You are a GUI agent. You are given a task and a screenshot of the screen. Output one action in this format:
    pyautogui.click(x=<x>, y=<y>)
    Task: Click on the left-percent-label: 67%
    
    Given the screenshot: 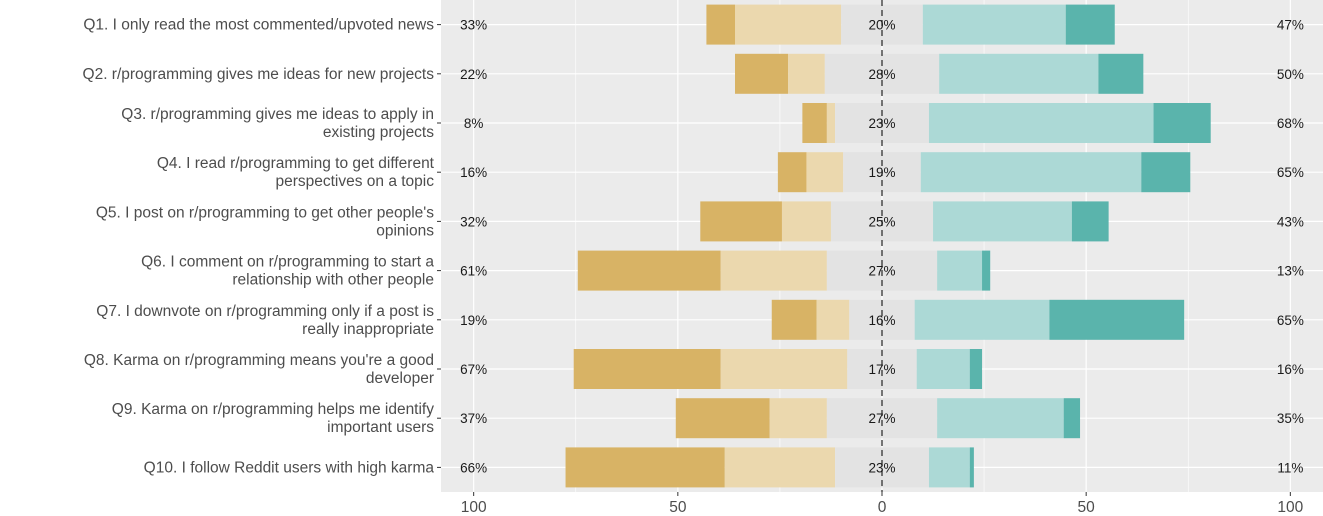 What is the action you would take?
    pyautogui.click(x=473, y=369)
    